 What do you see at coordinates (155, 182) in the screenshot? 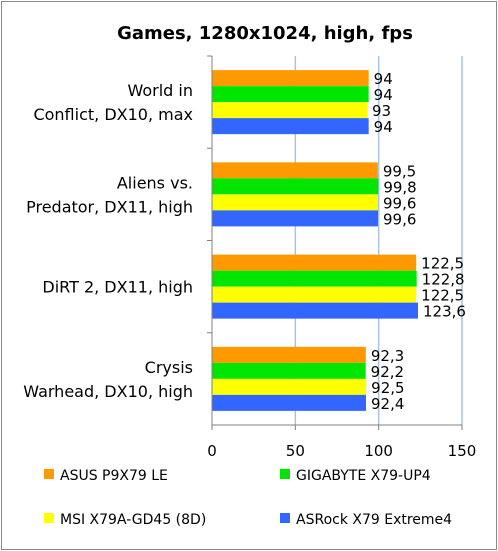
I see `category-label: Aliens vs.` at bounding box center [155, 182].